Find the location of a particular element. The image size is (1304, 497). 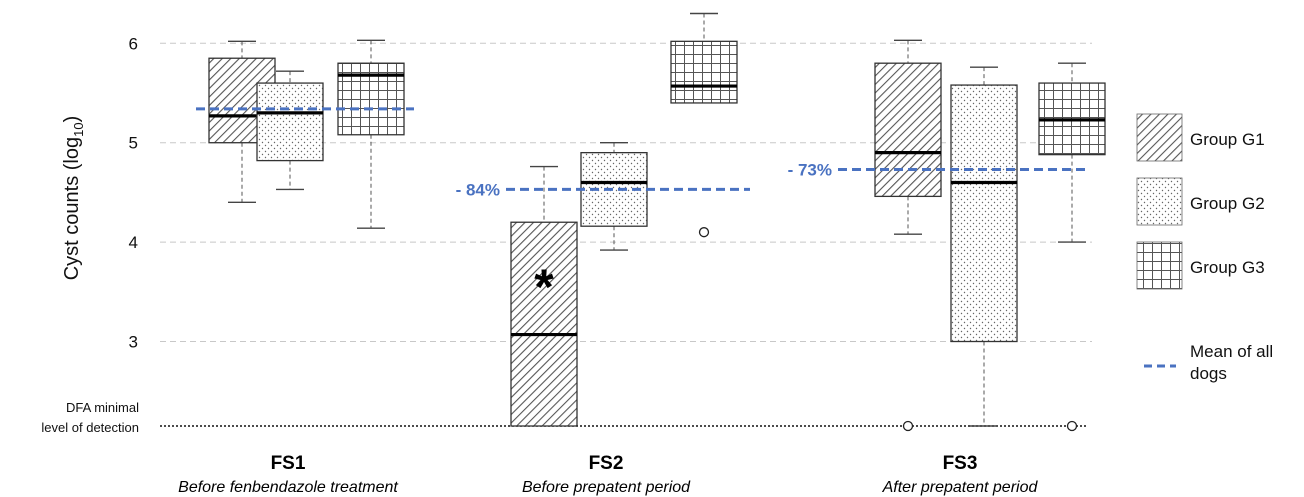

legend-item-mean: Mean of all dogs is located at coordinates (1208, 362).